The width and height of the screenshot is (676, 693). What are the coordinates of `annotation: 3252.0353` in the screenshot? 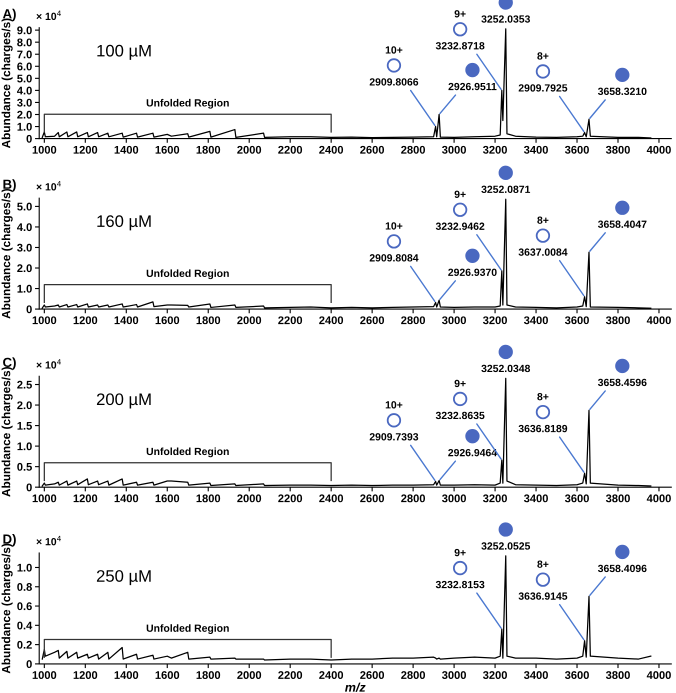 It's located at (505, 19).